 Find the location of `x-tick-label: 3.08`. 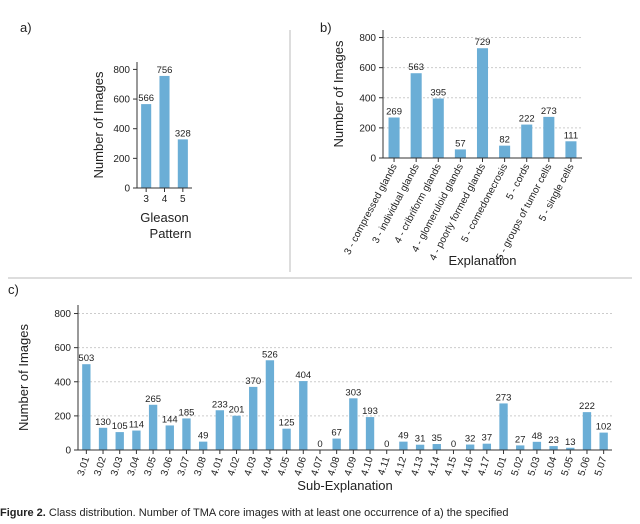

x-tick-label: 3.08 is located at coordinates (201, 466).